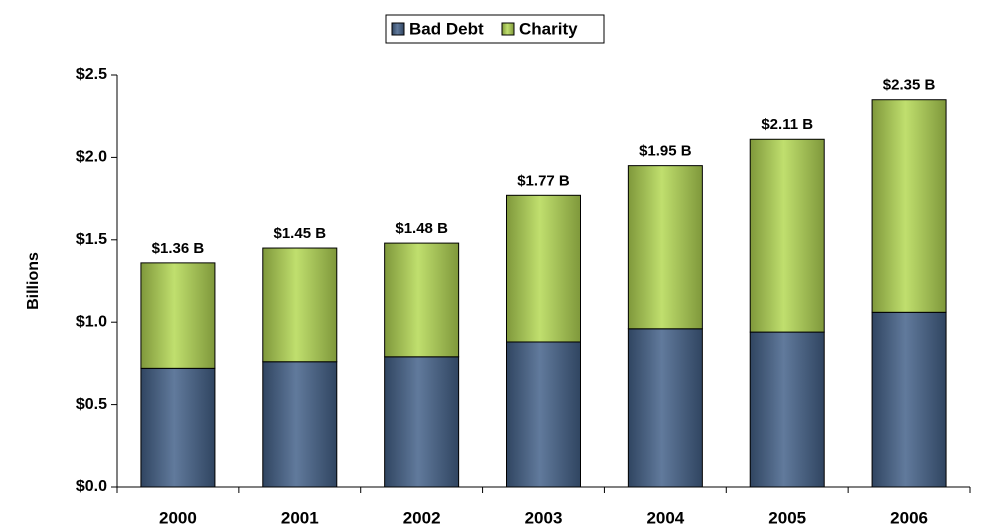 The image size is (991, 530). I want to click on legend: Bad Debt Charity, so click(495, 29).